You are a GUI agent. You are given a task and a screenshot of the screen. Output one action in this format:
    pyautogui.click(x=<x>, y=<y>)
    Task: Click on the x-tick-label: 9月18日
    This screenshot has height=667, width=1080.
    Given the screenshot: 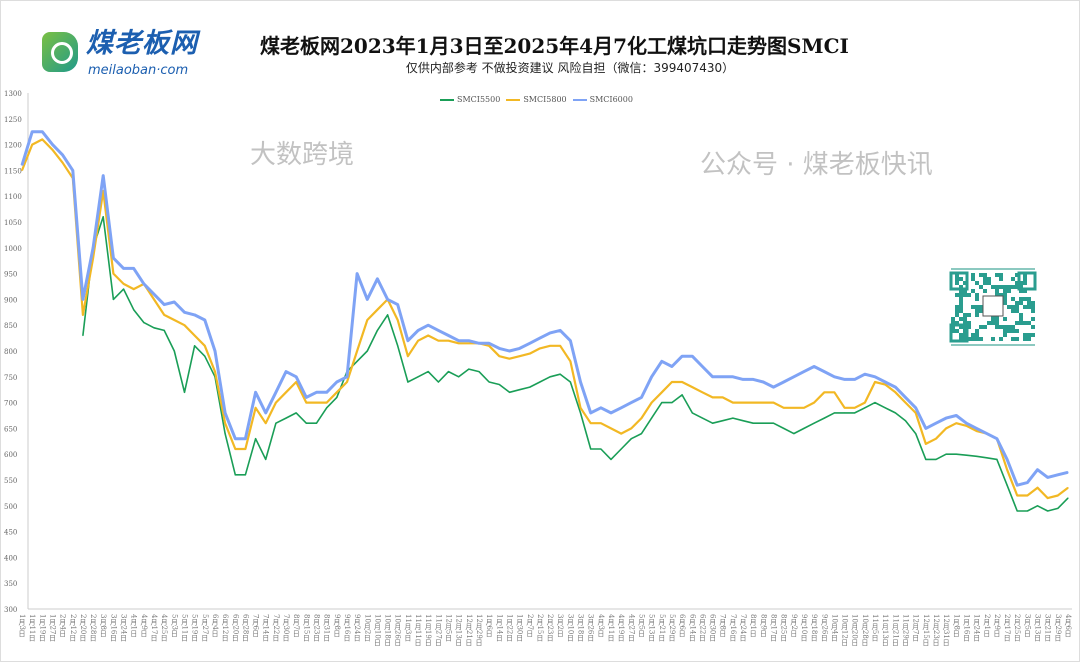 What is the action you would take?
    pyautogui.click(x=814, y=628)
    